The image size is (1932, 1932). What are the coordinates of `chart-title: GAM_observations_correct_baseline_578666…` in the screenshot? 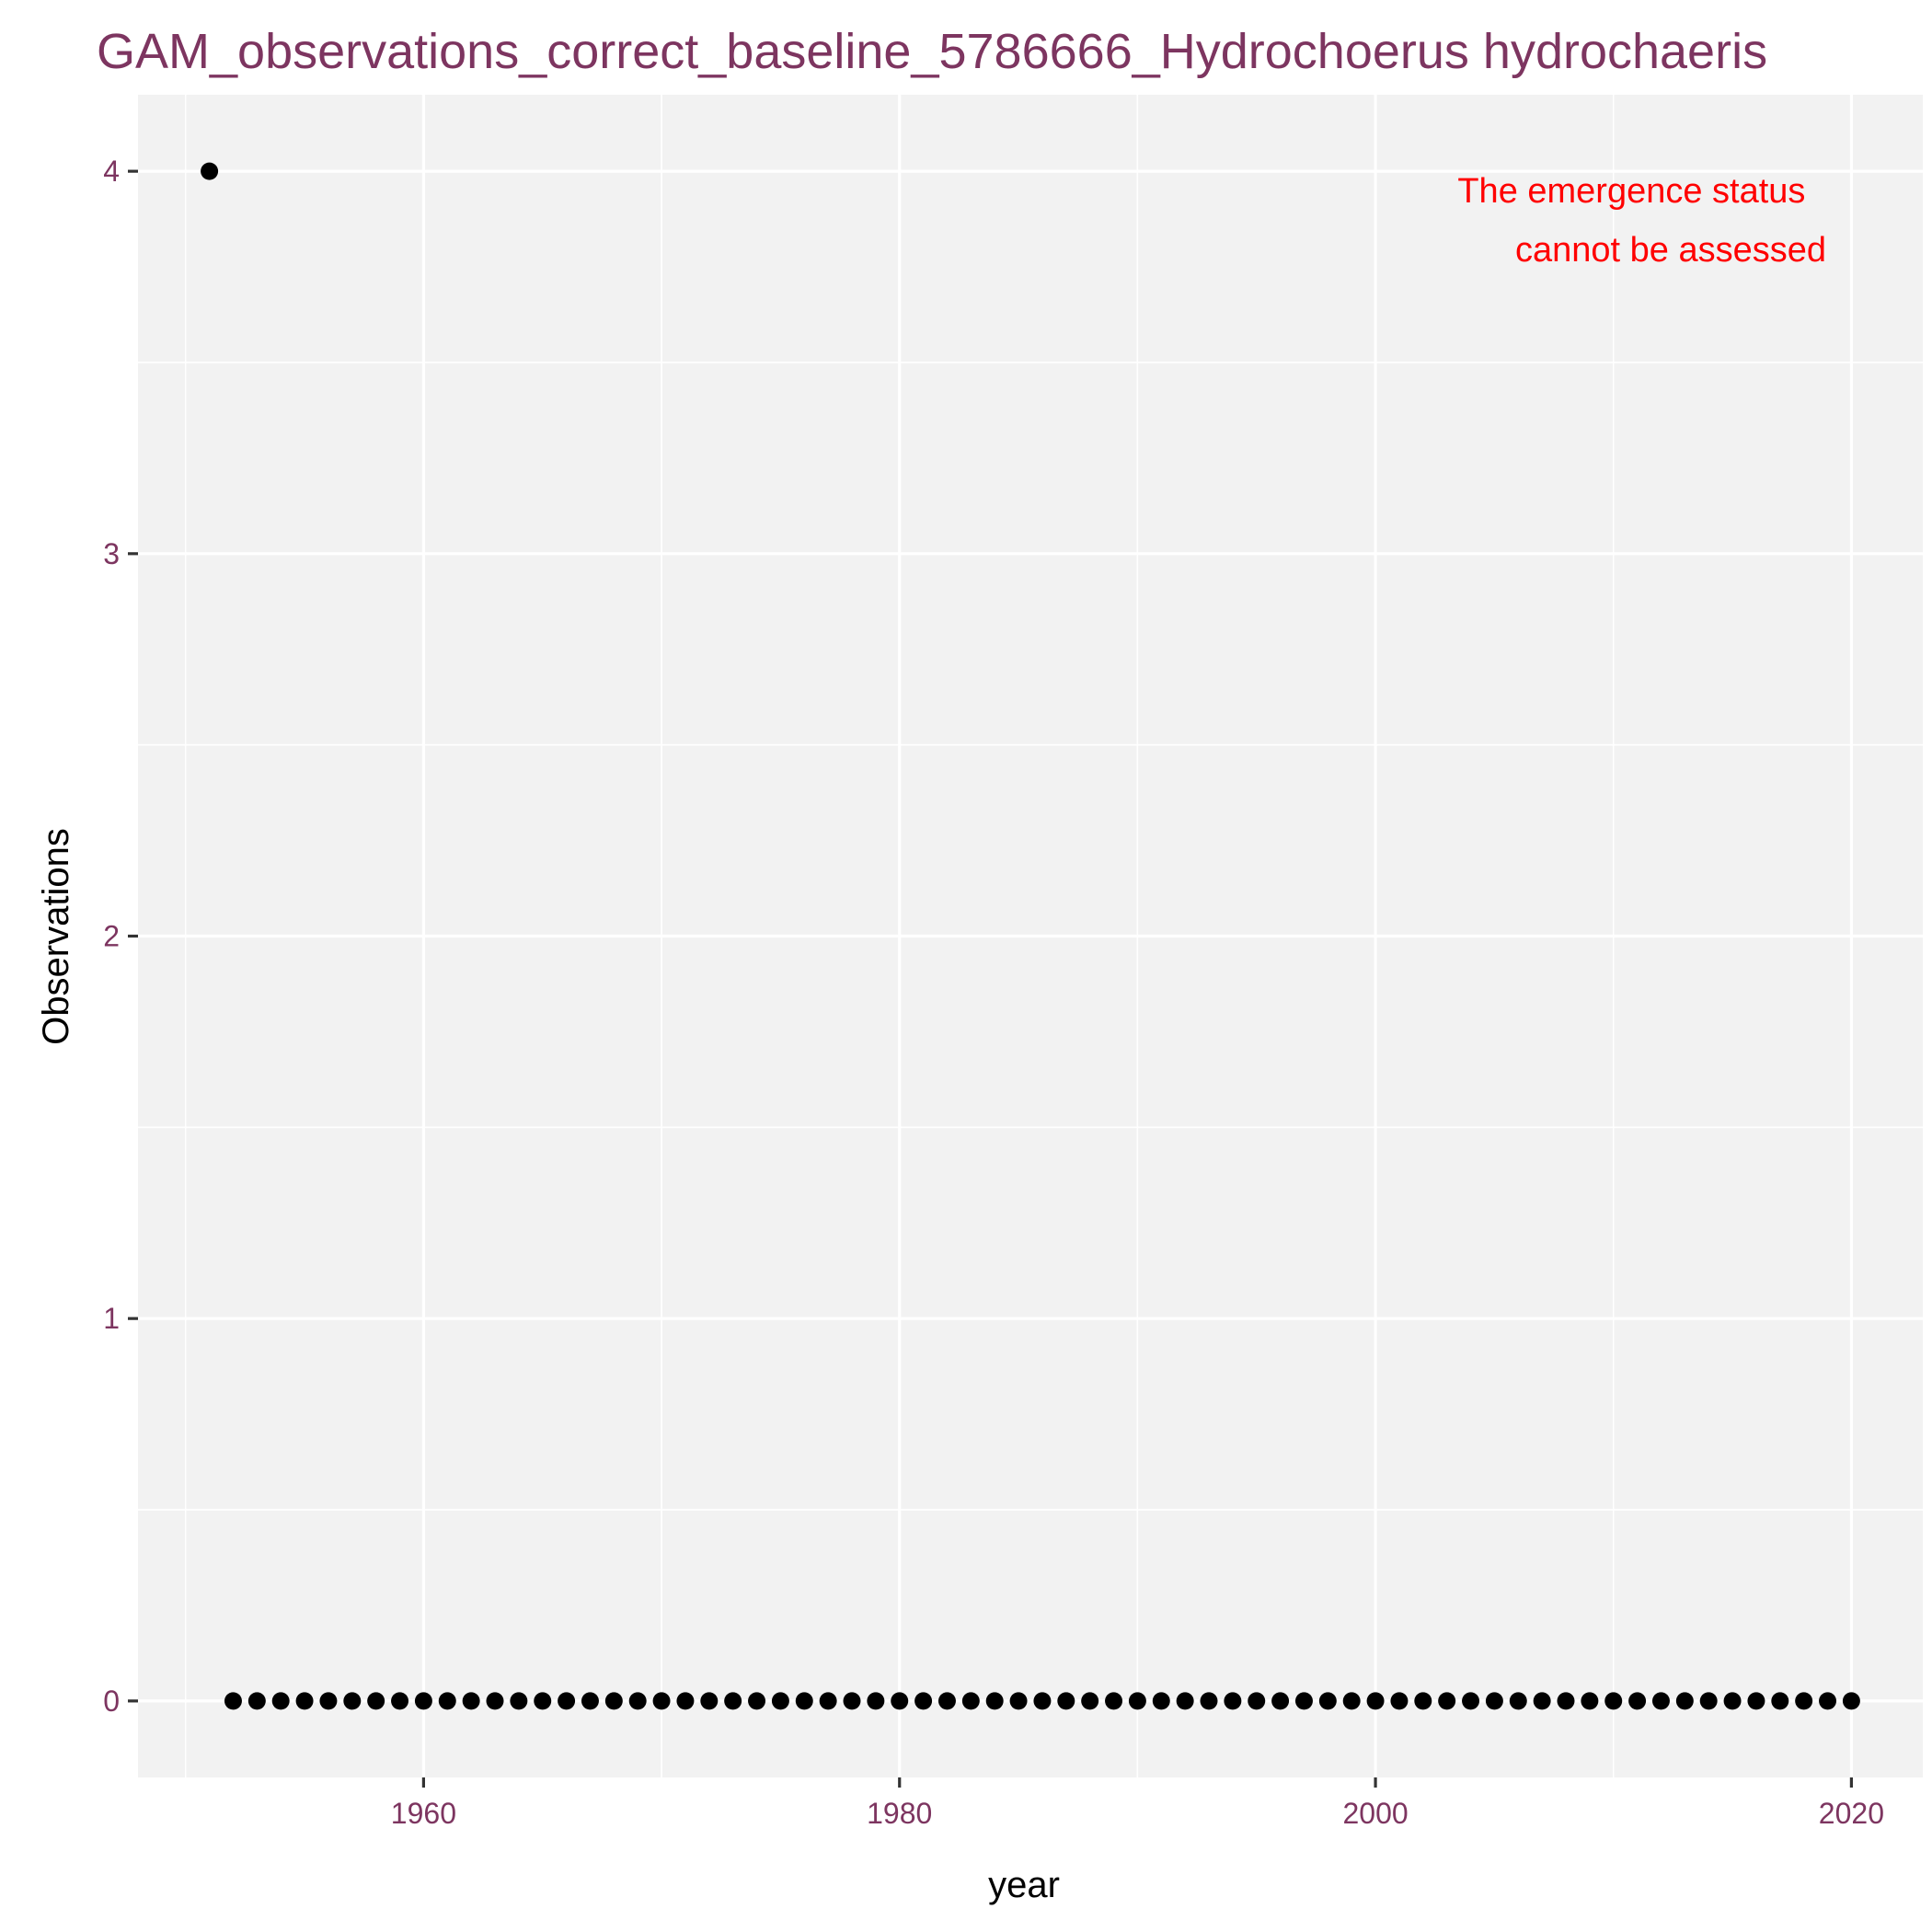 It's located at (932, 51).